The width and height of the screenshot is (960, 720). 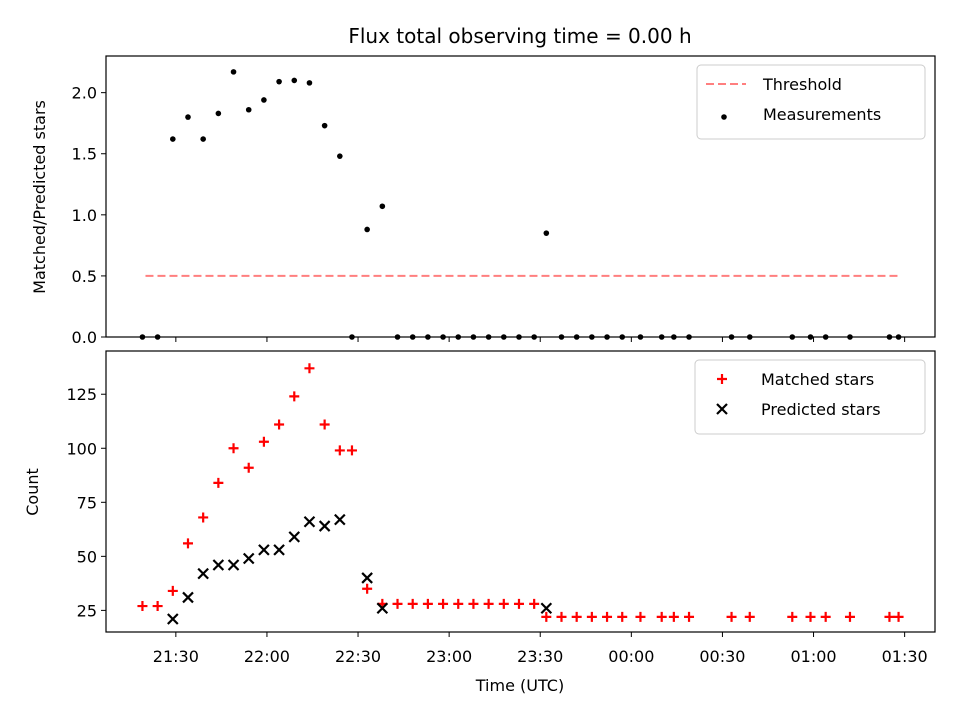 I want to click on top-legend, so click(x=811, y=102).